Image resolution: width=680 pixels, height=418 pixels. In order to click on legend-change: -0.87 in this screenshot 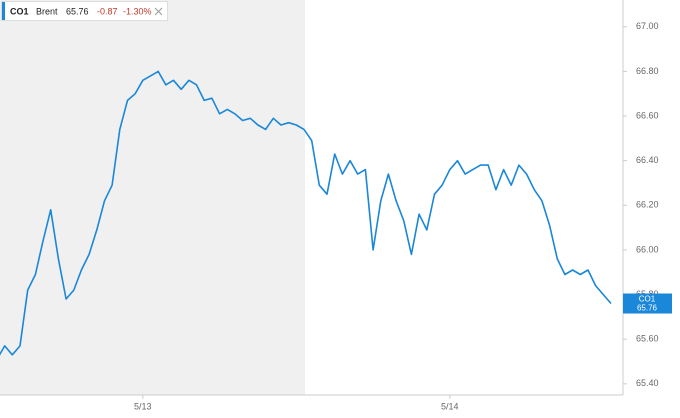, I will do `click(107, 11)`.